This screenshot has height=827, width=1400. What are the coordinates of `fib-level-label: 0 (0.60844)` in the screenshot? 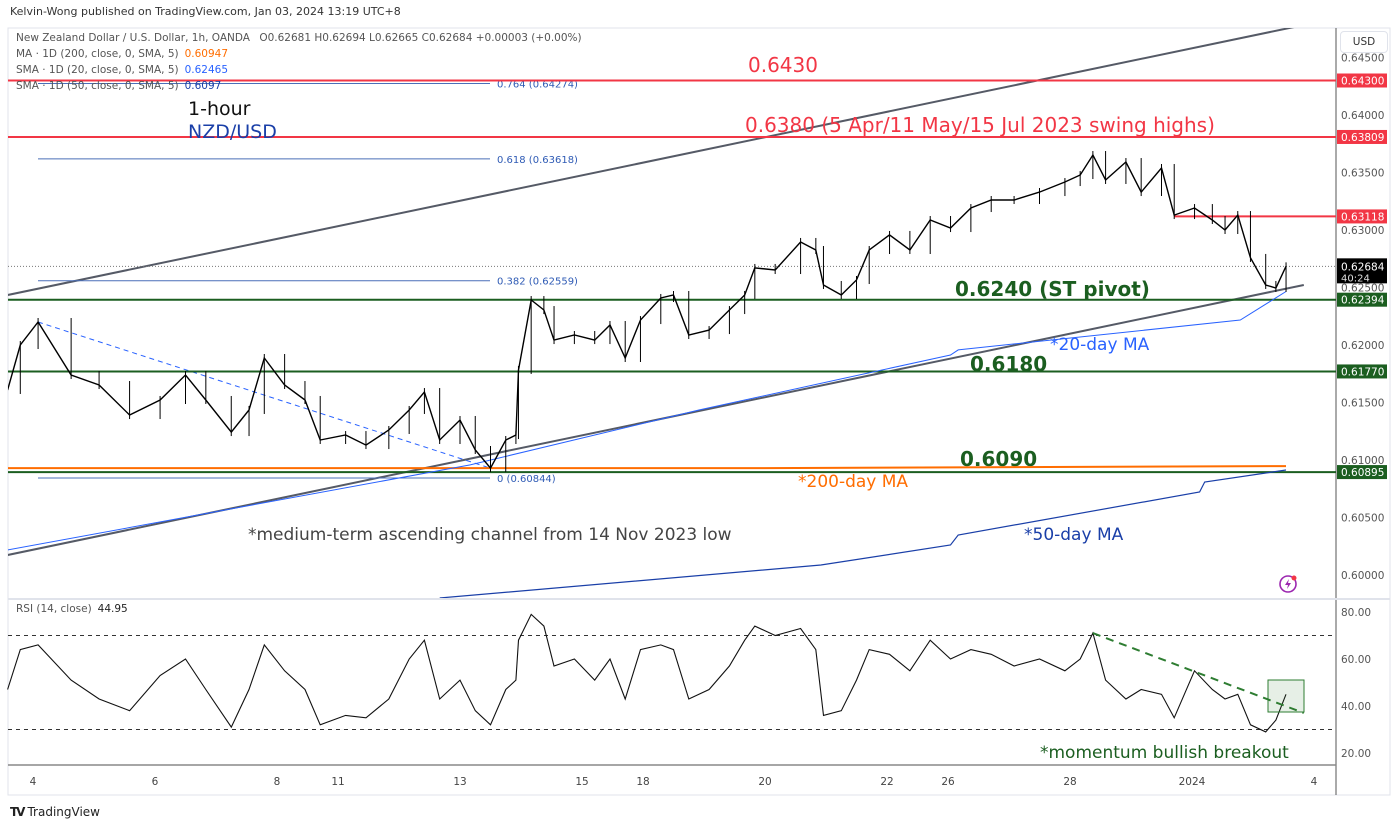 It's located at (526, 479).